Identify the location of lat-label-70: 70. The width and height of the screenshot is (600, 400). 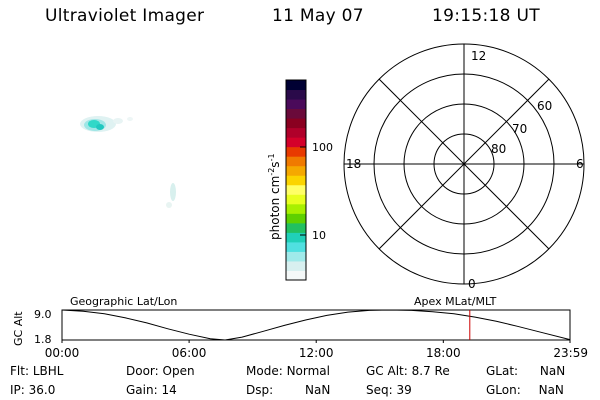
(519, 129).